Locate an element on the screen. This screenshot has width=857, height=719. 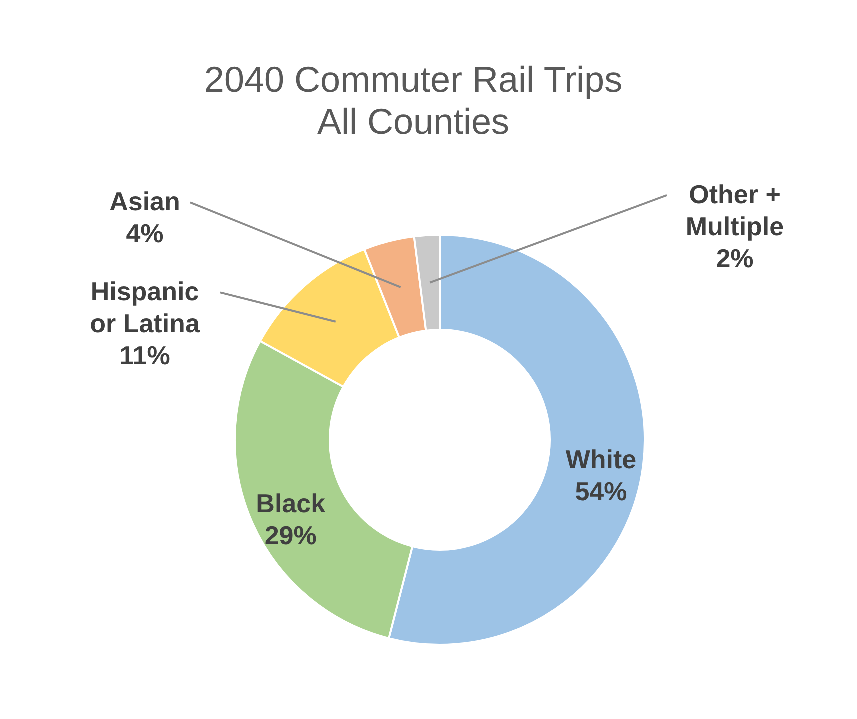
slice-label: Asian is located at coordinates (145, 201).